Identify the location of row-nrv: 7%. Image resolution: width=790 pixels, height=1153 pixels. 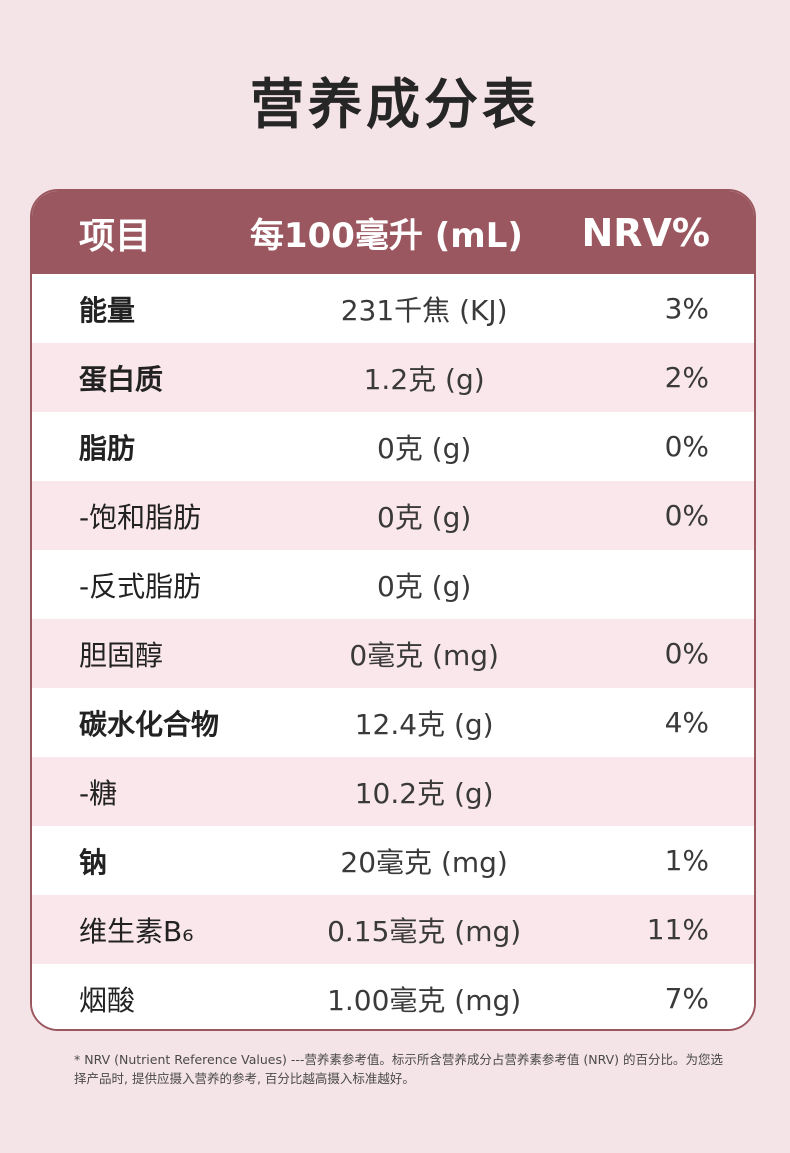
(686, 998).